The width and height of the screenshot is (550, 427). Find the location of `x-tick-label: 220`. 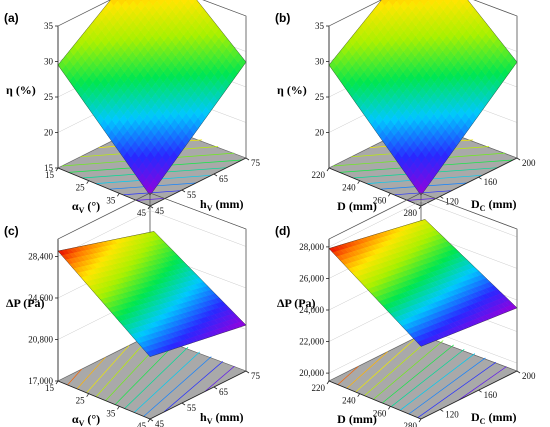

x-tick-label: 220 is located at coordinates (319, 388).